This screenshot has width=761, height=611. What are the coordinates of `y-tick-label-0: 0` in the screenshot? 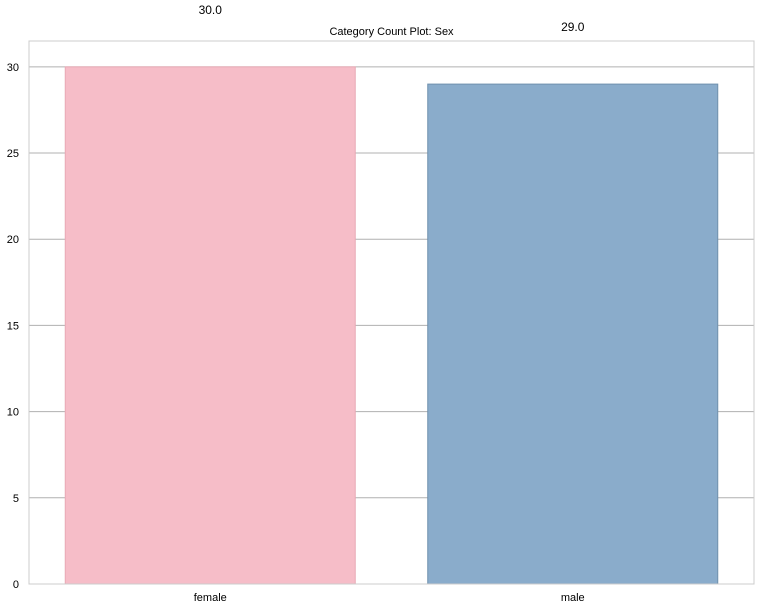 It's located at (16, 585).